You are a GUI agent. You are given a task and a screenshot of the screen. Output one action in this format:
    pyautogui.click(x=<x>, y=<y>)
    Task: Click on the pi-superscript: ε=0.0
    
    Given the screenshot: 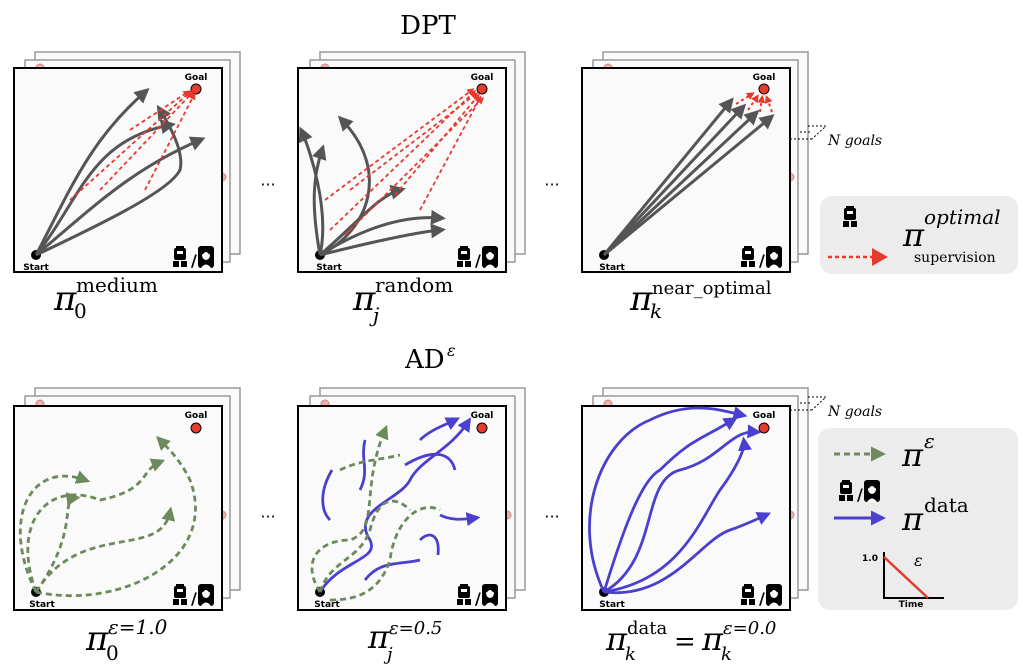 What is the action you would take?
    pyautogui.click(x=749, y=628)
    